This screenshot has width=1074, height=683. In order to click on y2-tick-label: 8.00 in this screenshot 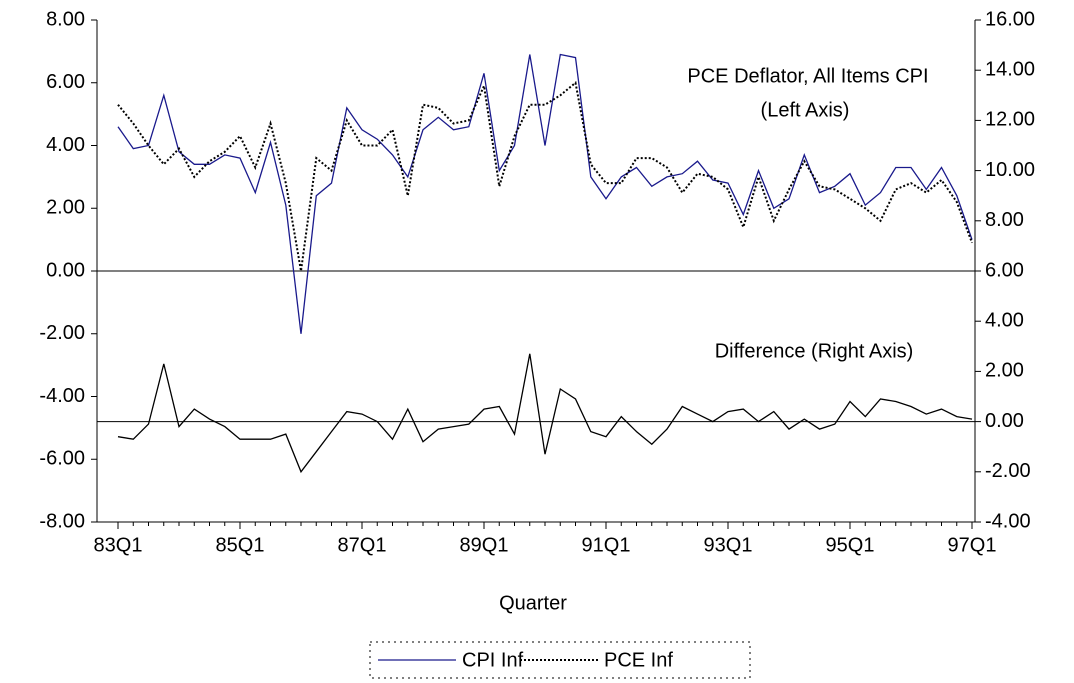, I will do `click(1004, 220)`.